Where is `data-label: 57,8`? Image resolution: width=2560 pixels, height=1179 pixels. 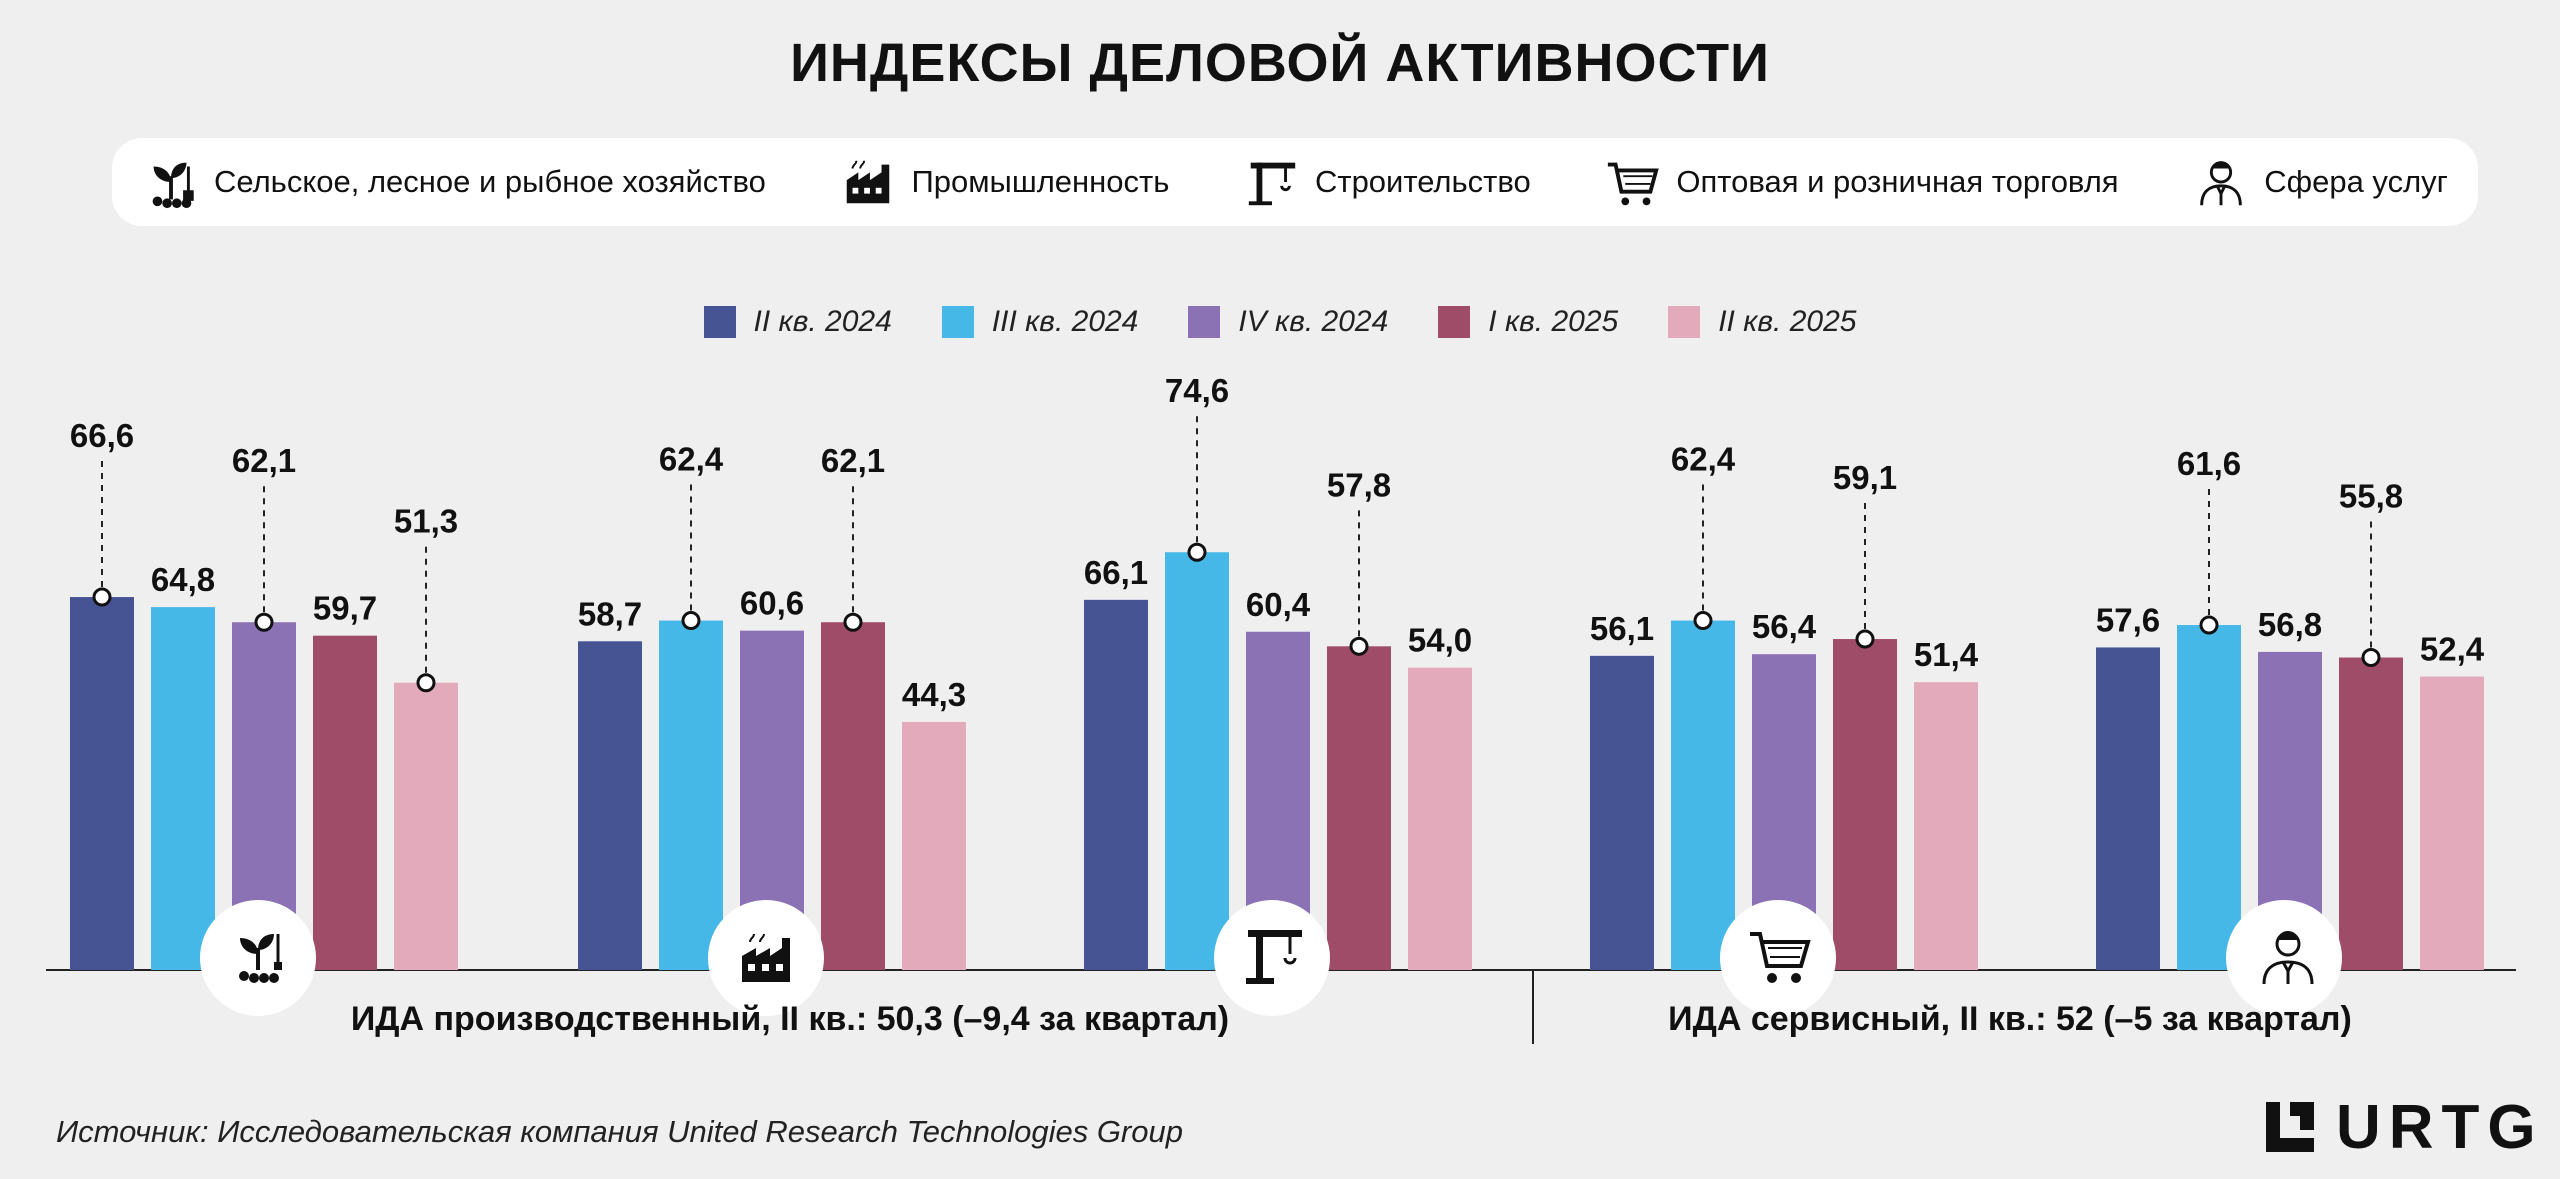
data-label: 57,8 is located at coordinates (1359, 484).